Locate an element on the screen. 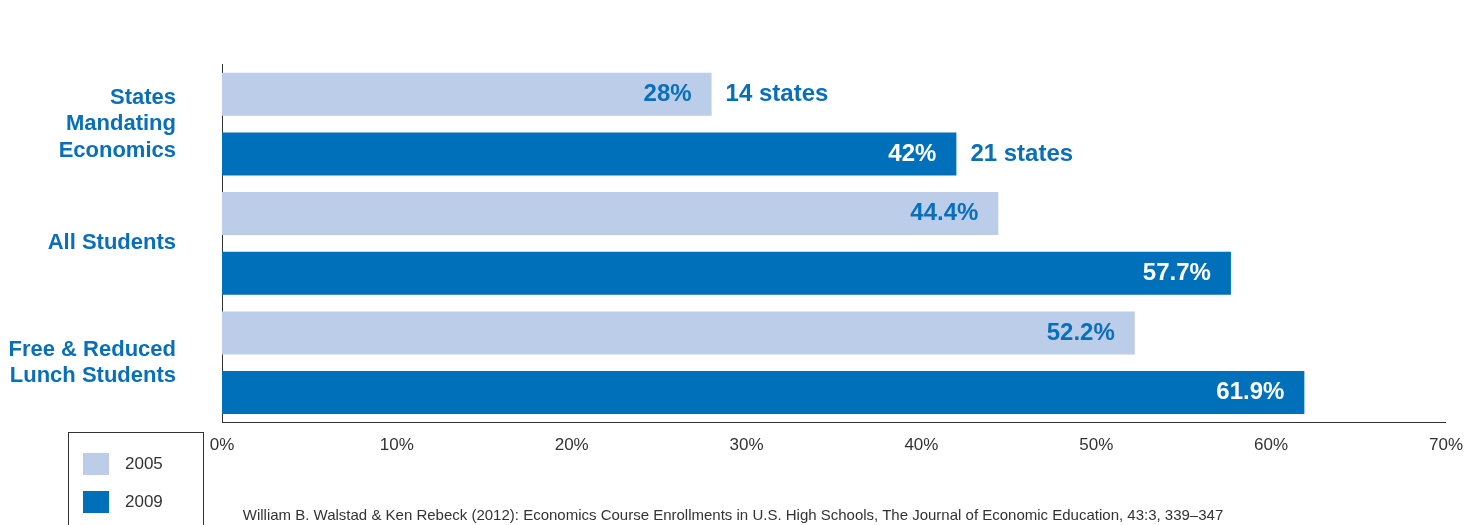 The width and height of the screenshot is (1466, 525). data-label: 44.4% is located at coordinates (944, 212).